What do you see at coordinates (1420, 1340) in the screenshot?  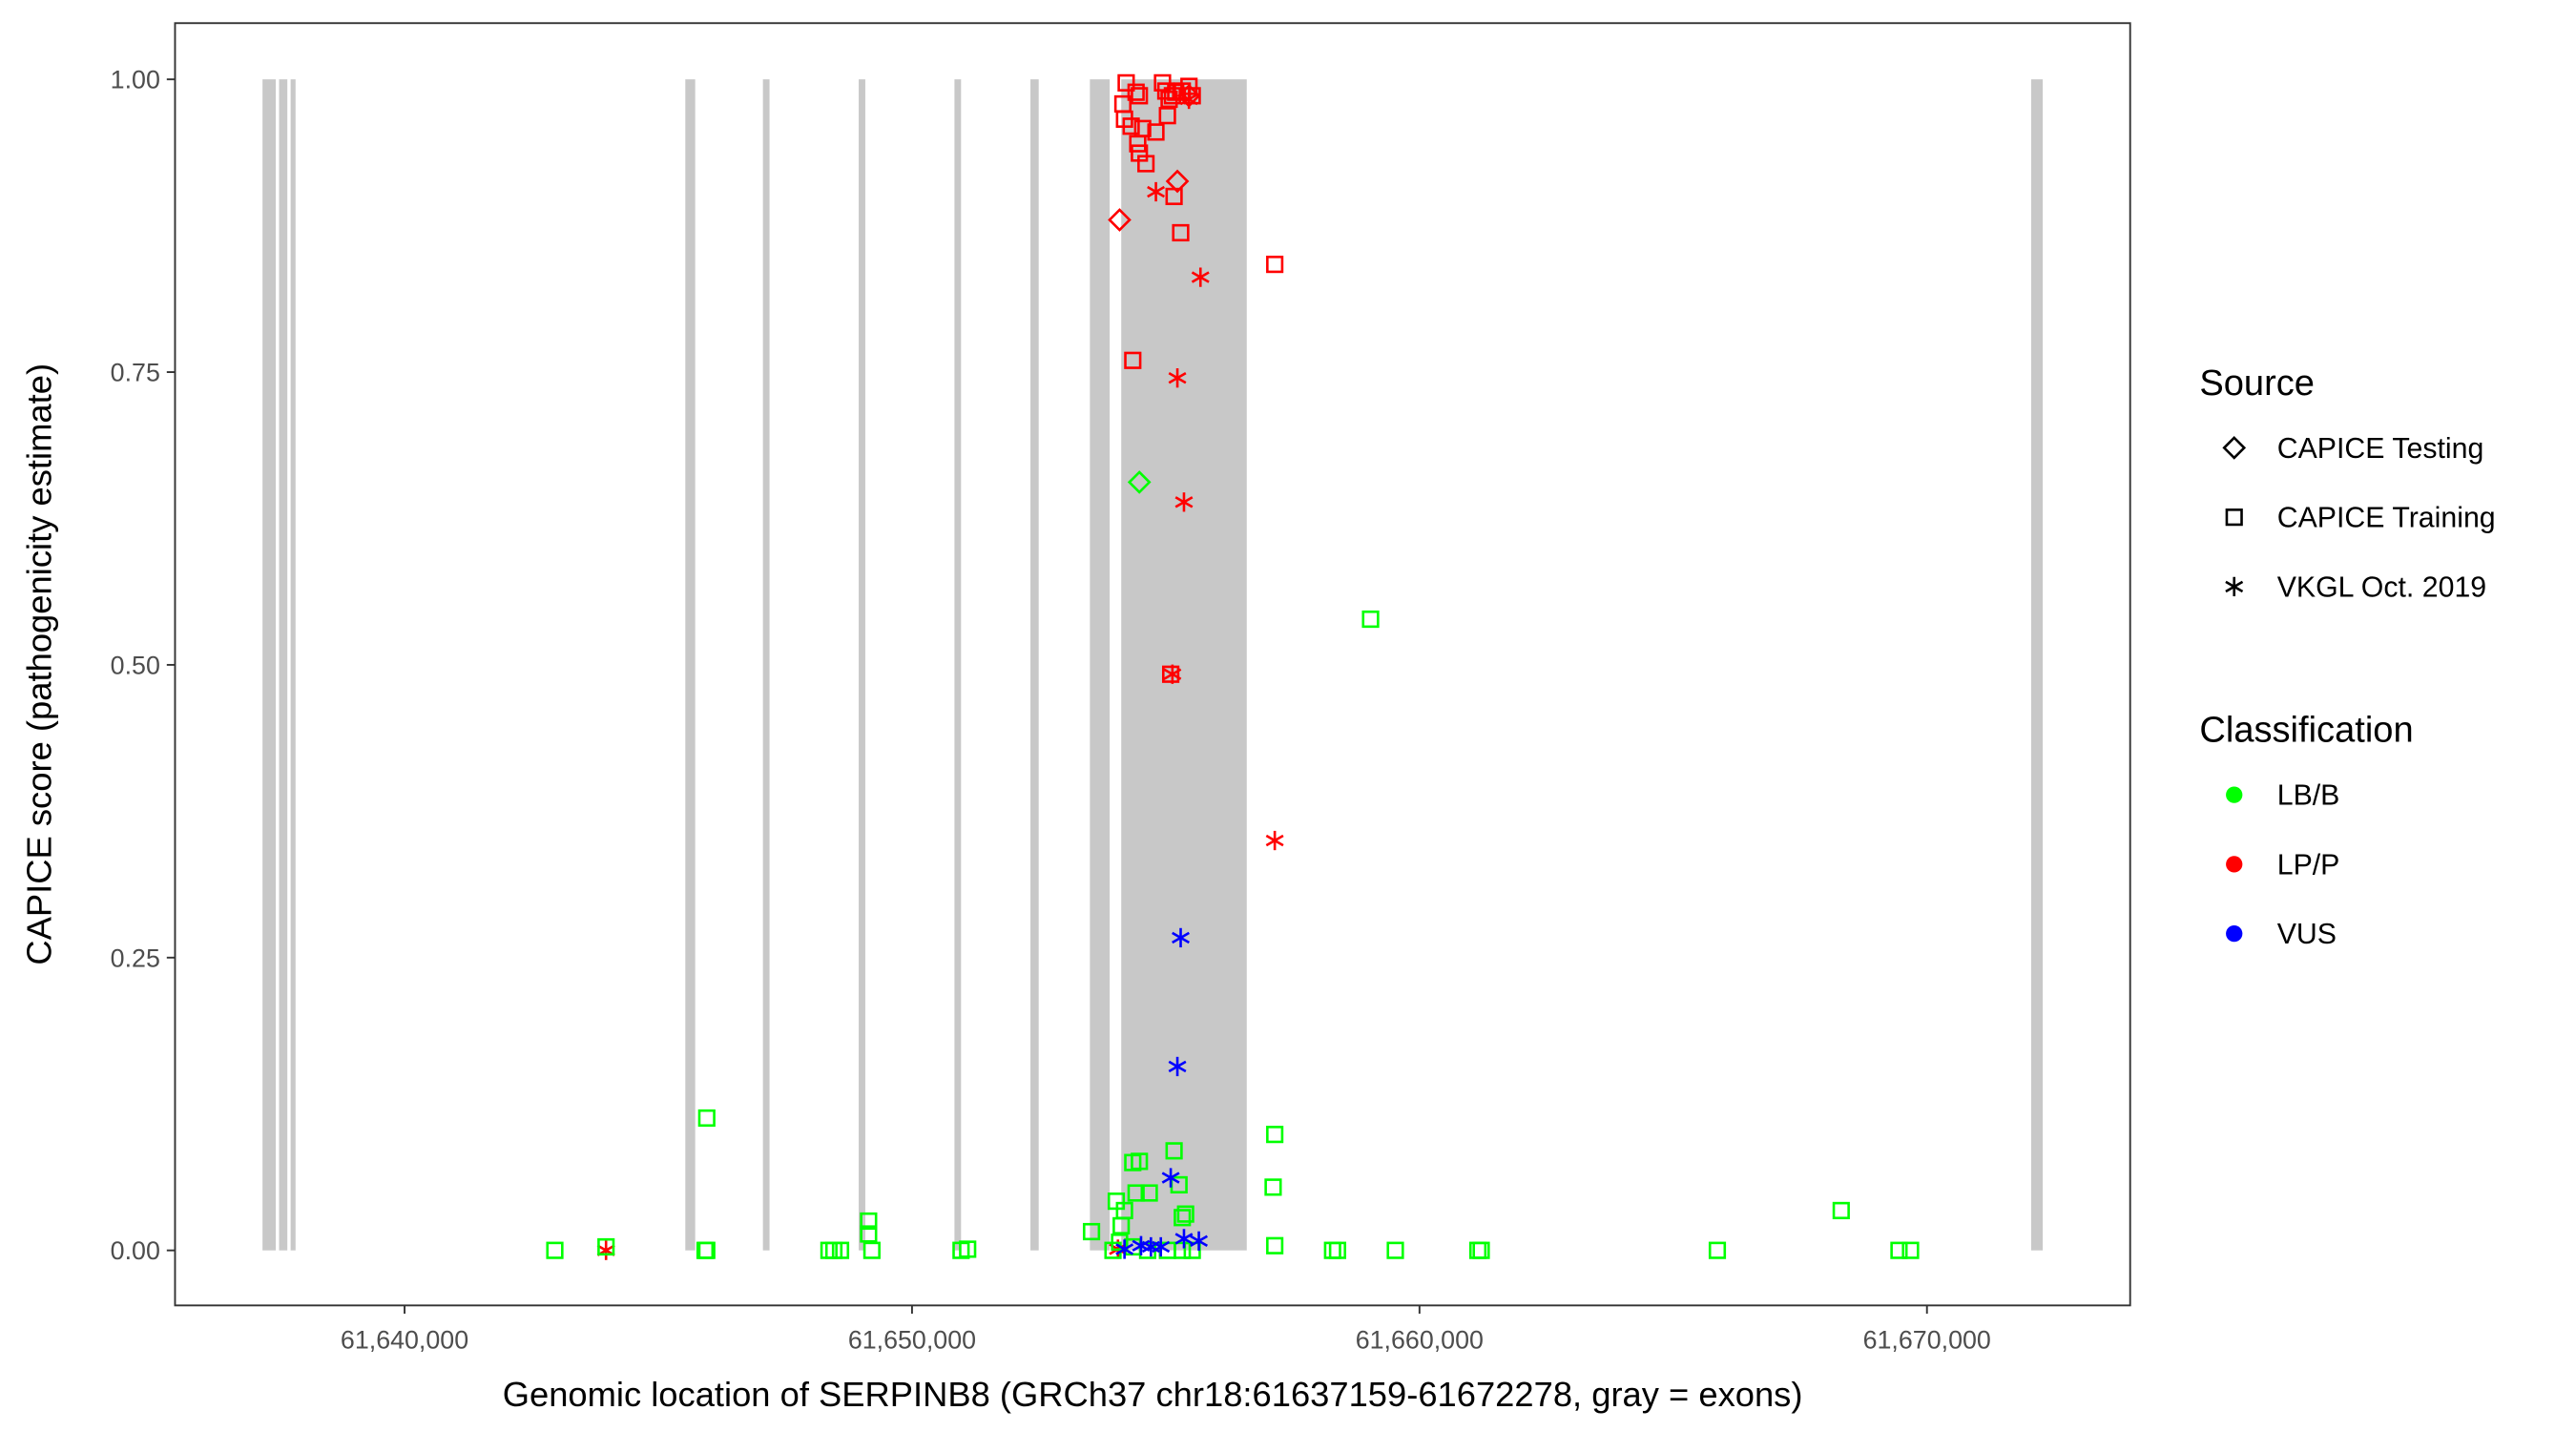 I see `x-tick-label: 61,660,000` at bounding box center [1420, 1340].